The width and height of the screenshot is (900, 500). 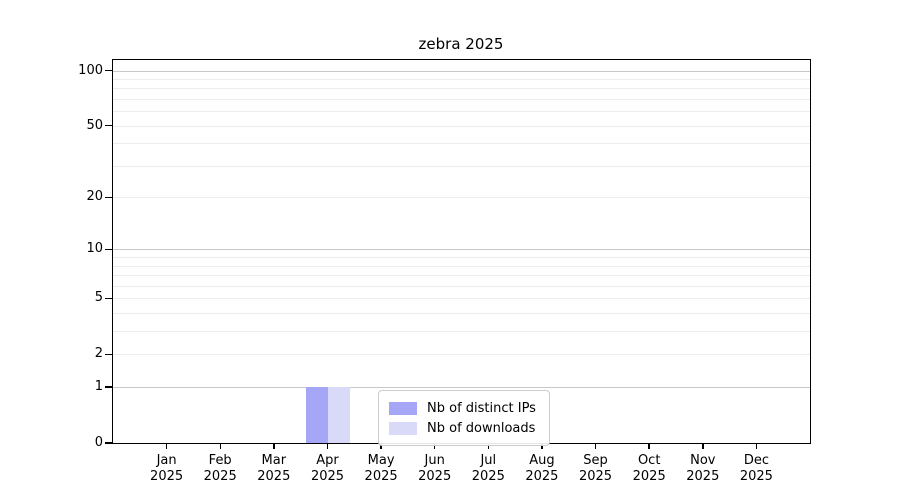 What do you see at coordinates (167, 468) in the screenshot?
I see `x-axis-tick-label: Jan 2025` at bounding box center [167, 468].